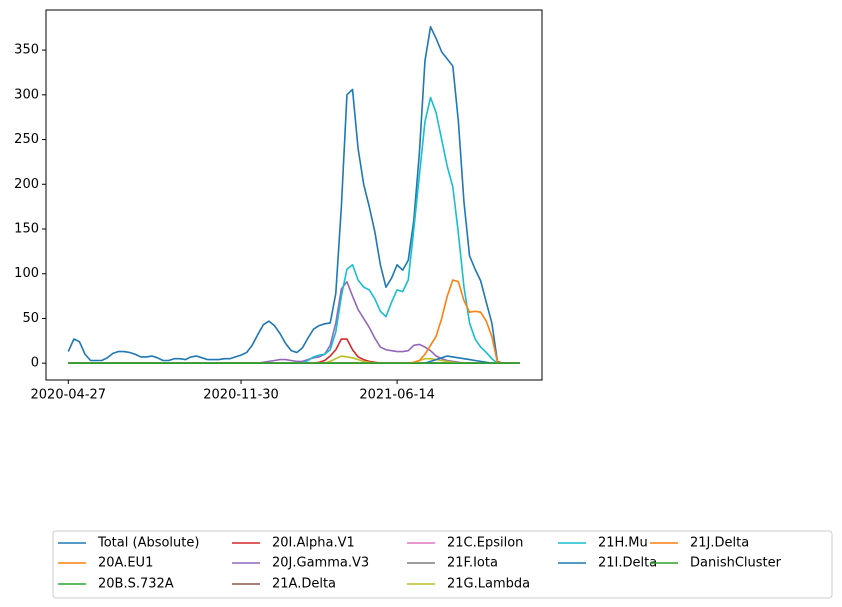 This screenshot has height=607, width=842. Describe the element at coordinates (69, 395) in the screenshot. I see `x-tick-label: 2020-04-27` at that location.